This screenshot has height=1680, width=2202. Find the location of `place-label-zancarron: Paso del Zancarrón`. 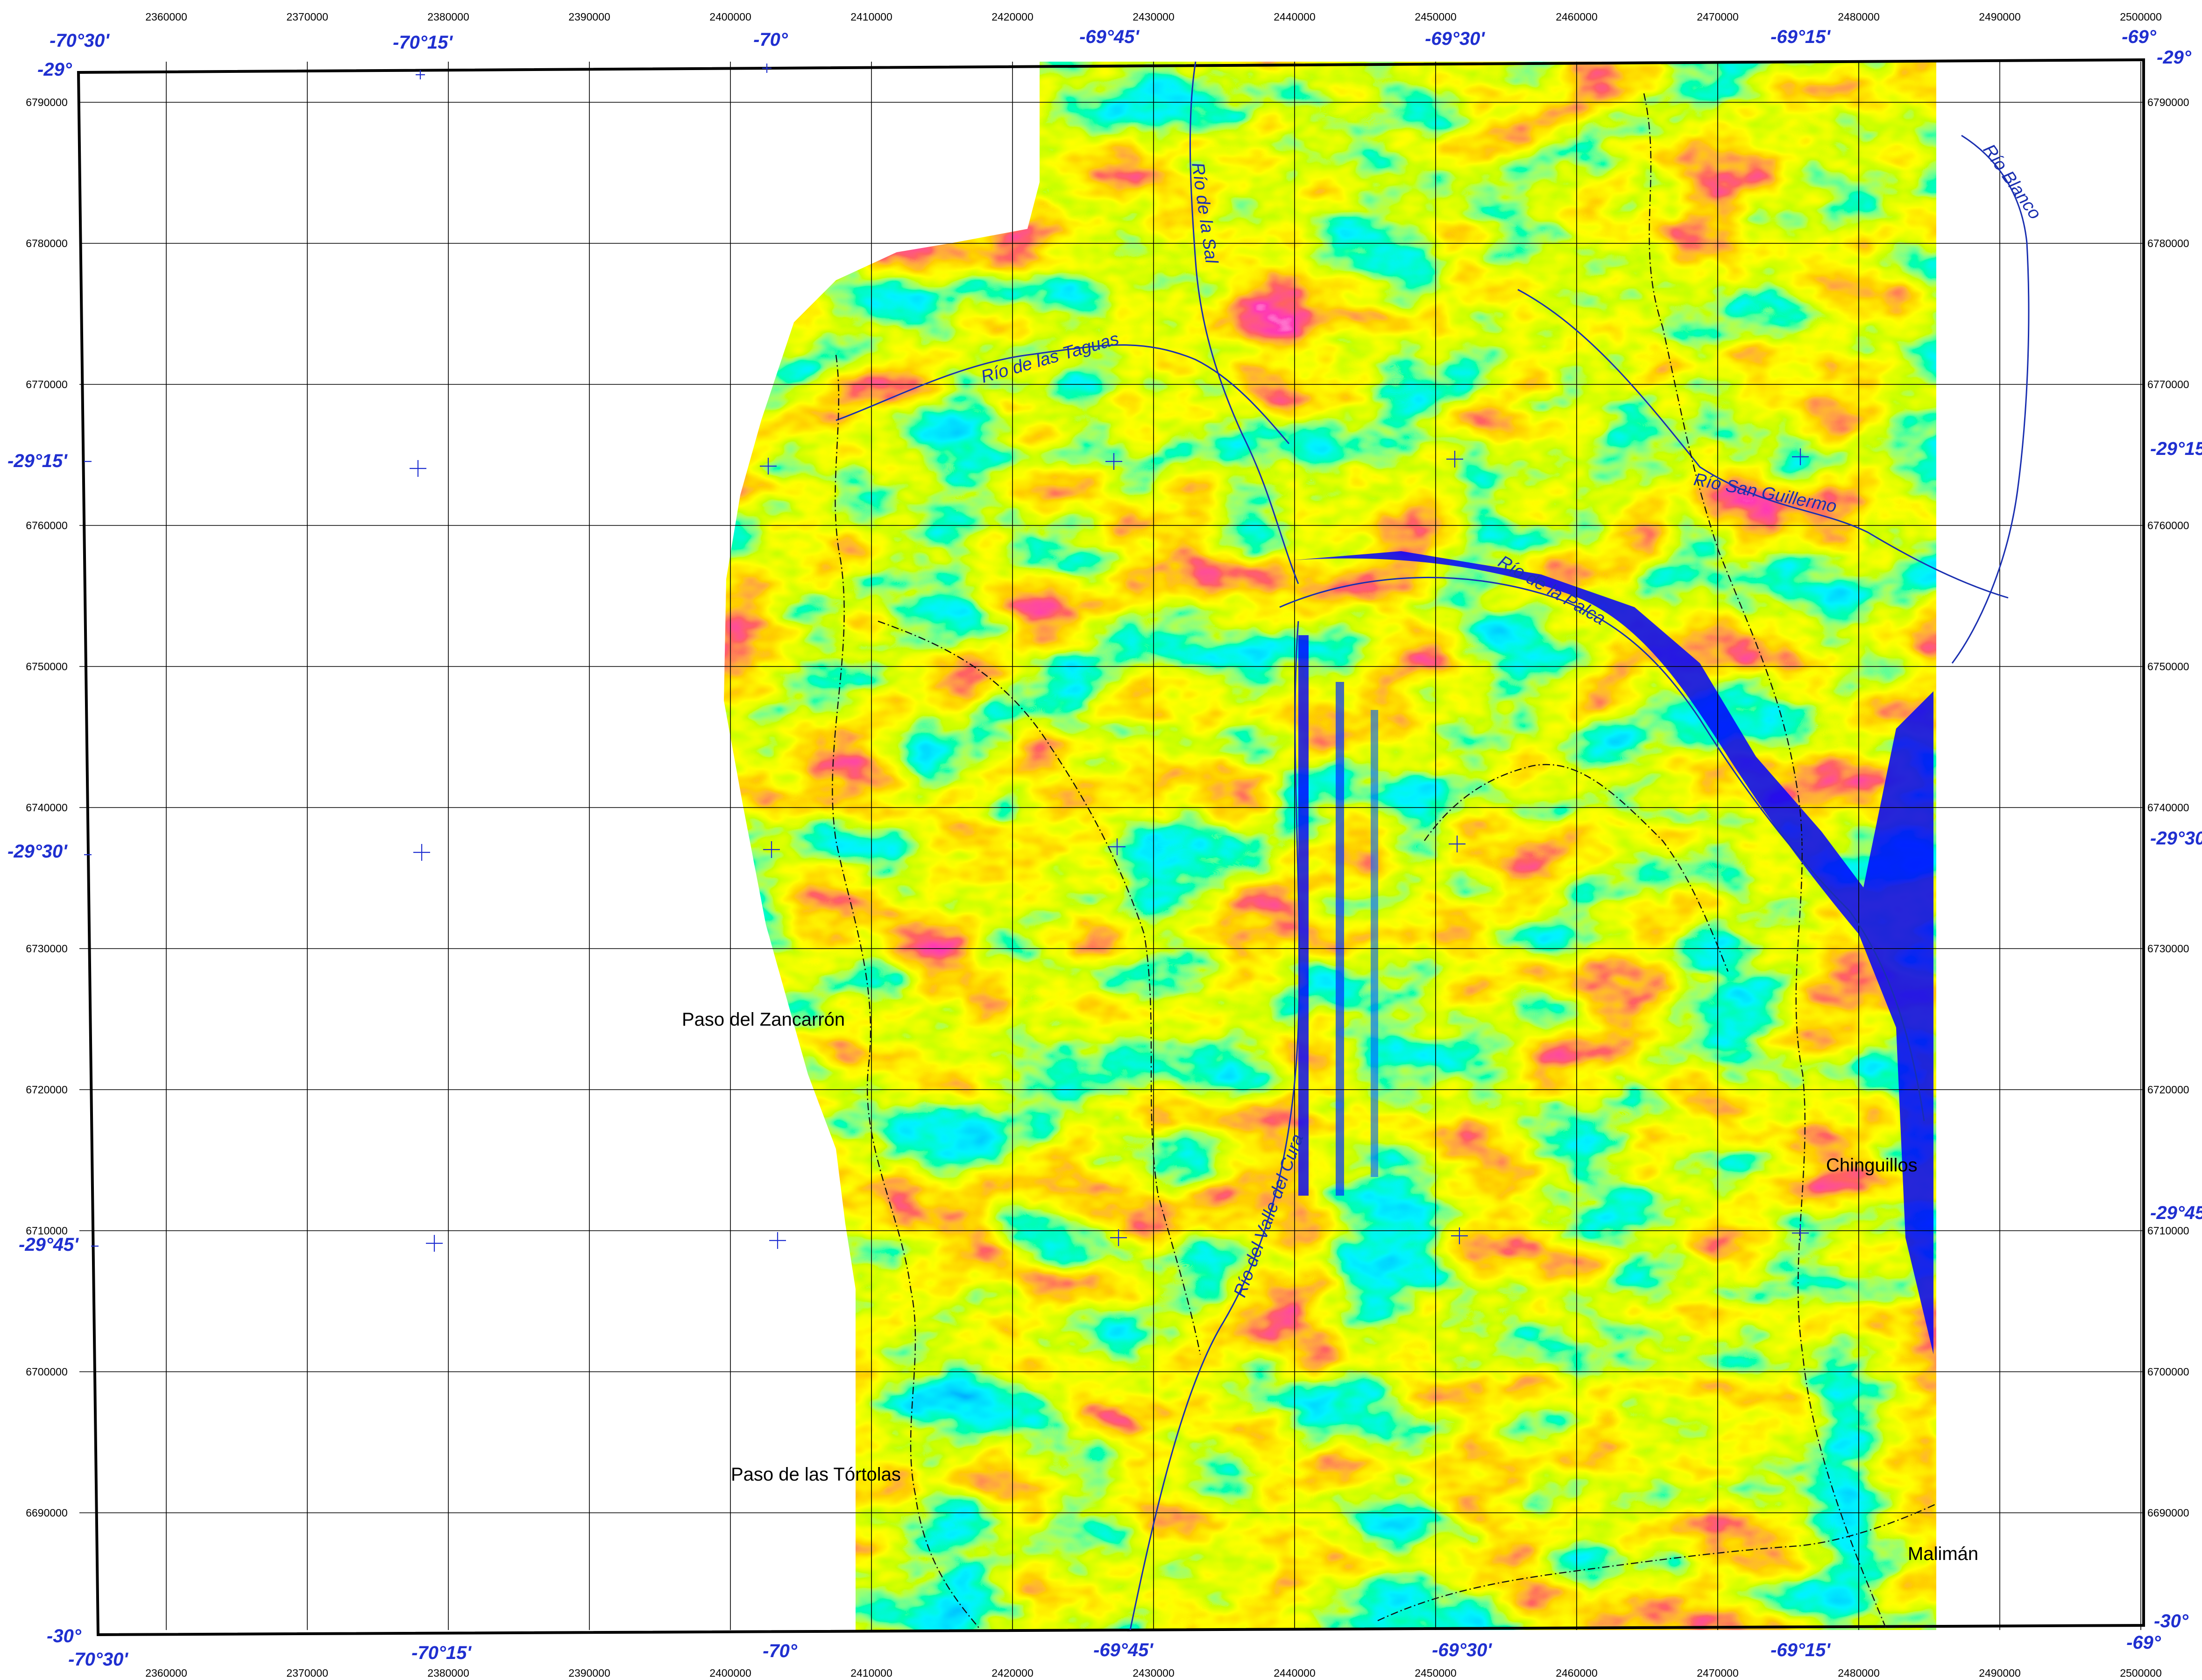

place-label-zancarron: Paso del Zancarrón is located at coordinates (763, 1020).